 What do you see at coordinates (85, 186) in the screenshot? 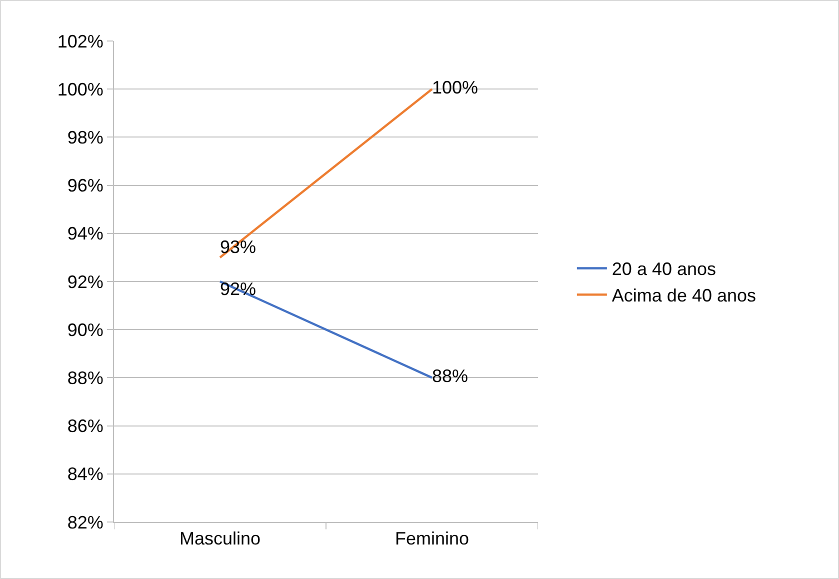
I see `y-tick-label: 96%` at bounding box center [85, 186].